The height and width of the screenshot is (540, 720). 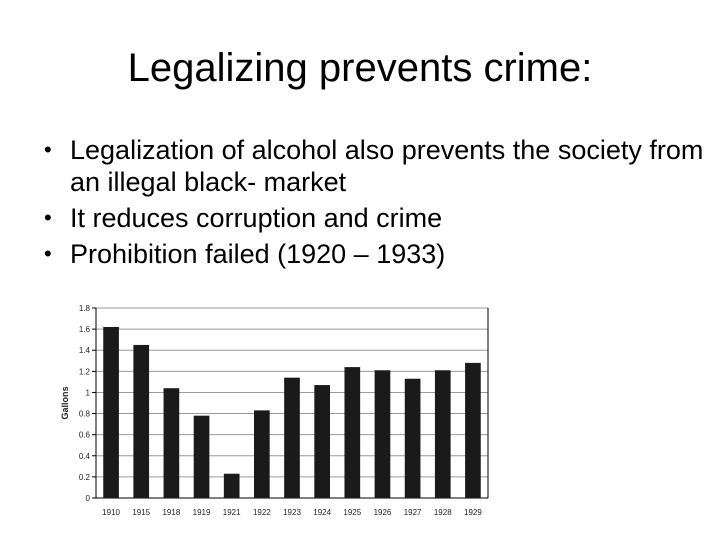 I want to click on y-tick-label: 1.4, so click(x=85, y=350).